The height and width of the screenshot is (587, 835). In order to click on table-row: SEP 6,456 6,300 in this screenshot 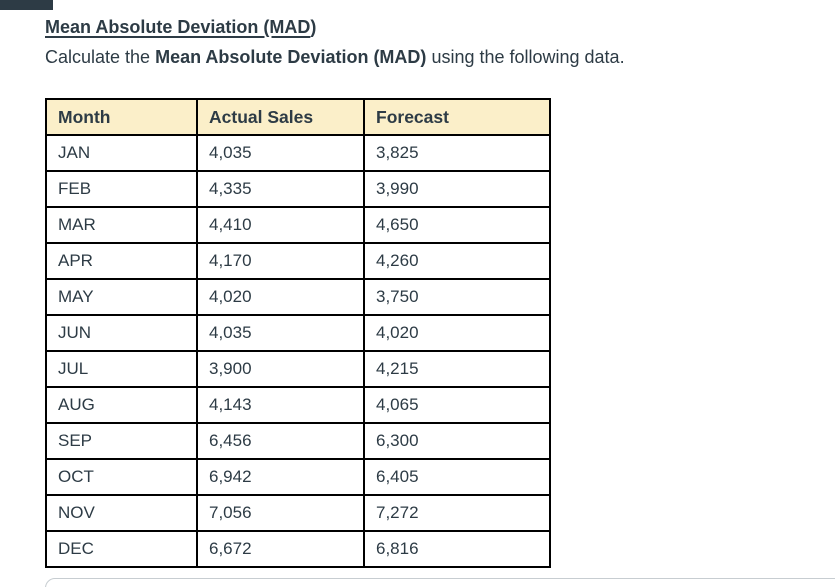, I will do `click(298, 441)`.